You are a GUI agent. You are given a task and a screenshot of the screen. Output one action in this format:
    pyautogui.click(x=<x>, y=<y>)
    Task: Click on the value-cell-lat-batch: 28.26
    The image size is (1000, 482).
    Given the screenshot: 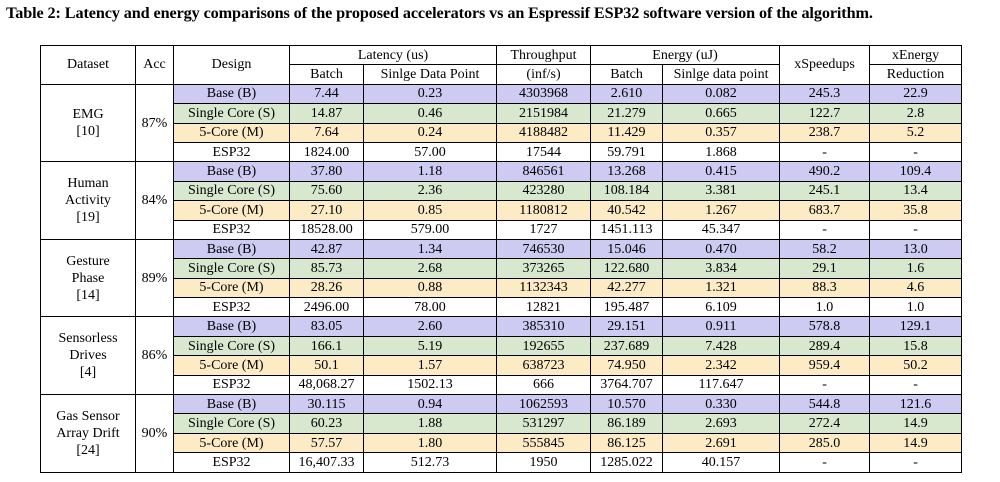 What is the action you would take?
    pyautogui.click(x=326, y=288)
    